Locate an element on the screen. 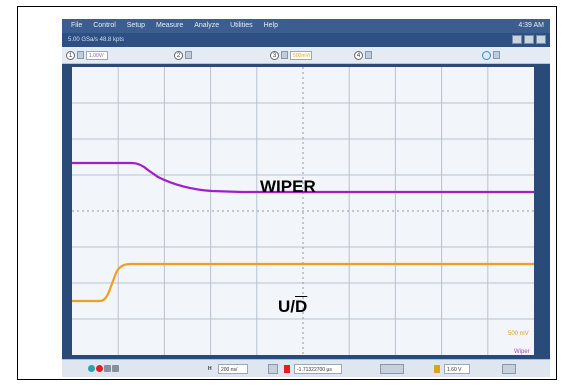  trigger-level-field: 1.60 V is located at coordinates (457, 369).